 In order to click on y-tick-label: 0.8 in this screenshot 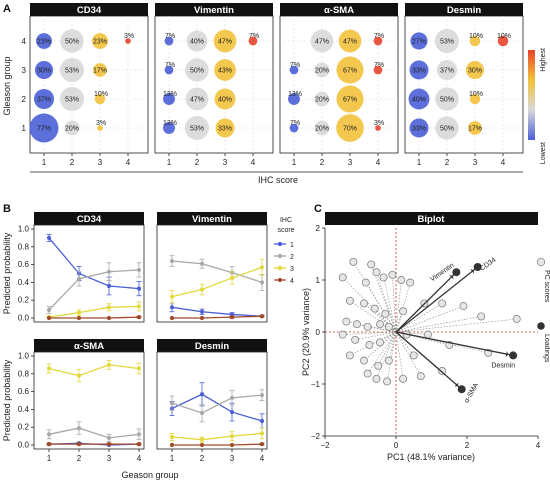, I will do `click(24, 246)`.